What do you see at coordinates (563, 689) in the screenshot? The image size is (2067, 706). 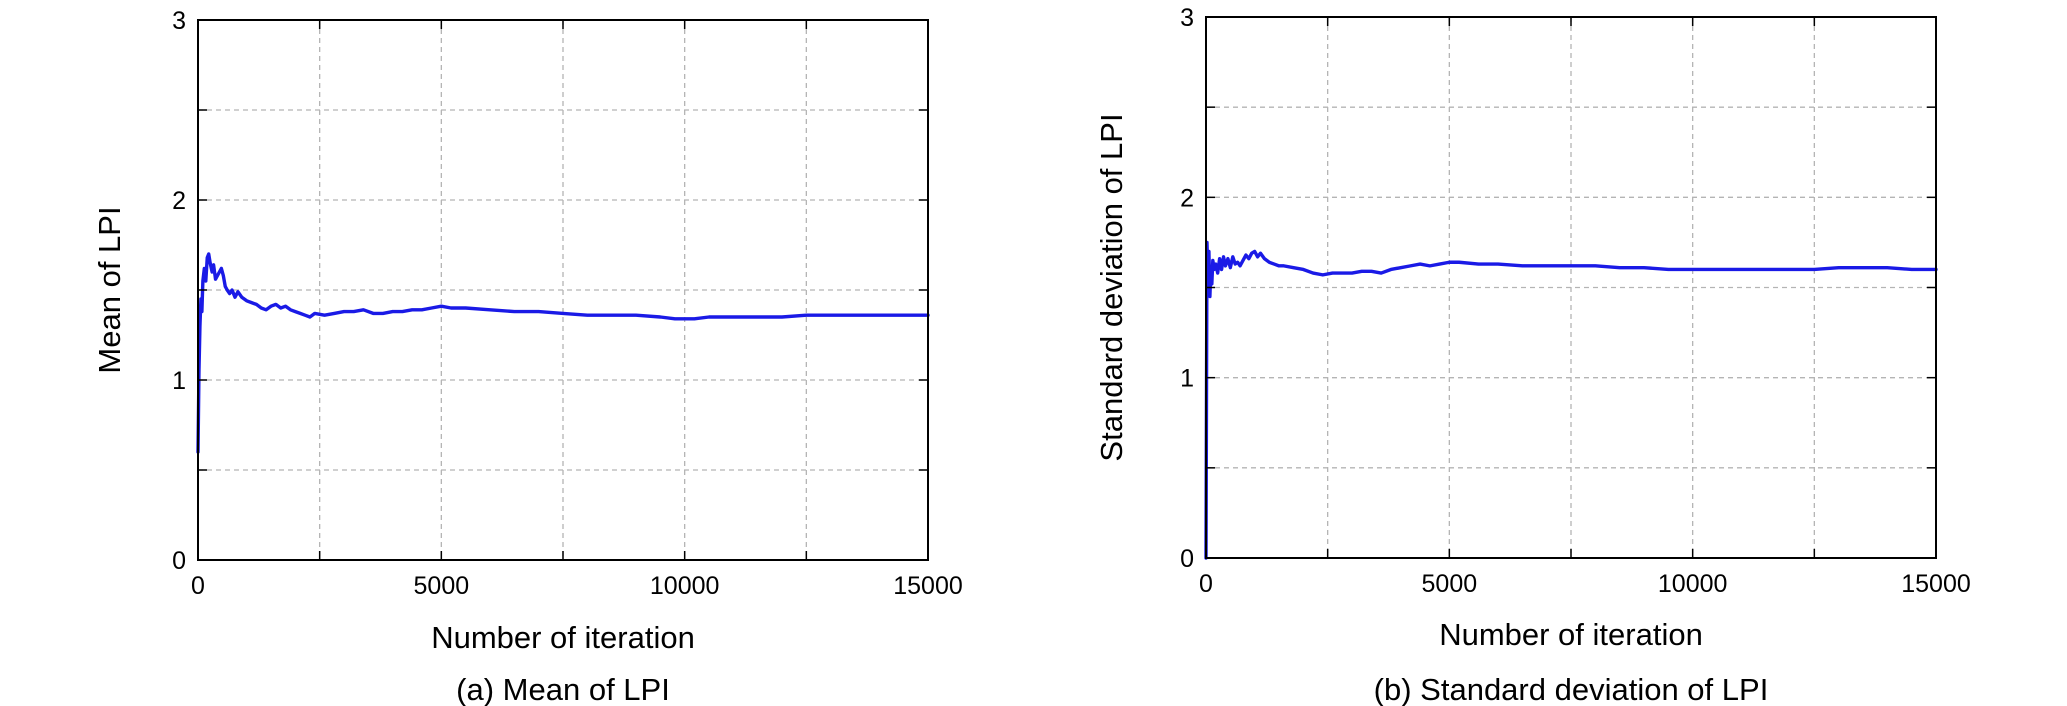 I see `figure-caption: (a) Mean of LPI` at bounding box center [563, 689].